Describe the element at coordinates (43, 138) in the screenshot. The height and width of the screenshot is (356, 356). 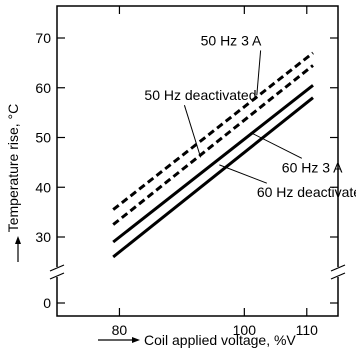
I see `y-tick-label: 50` at that location.